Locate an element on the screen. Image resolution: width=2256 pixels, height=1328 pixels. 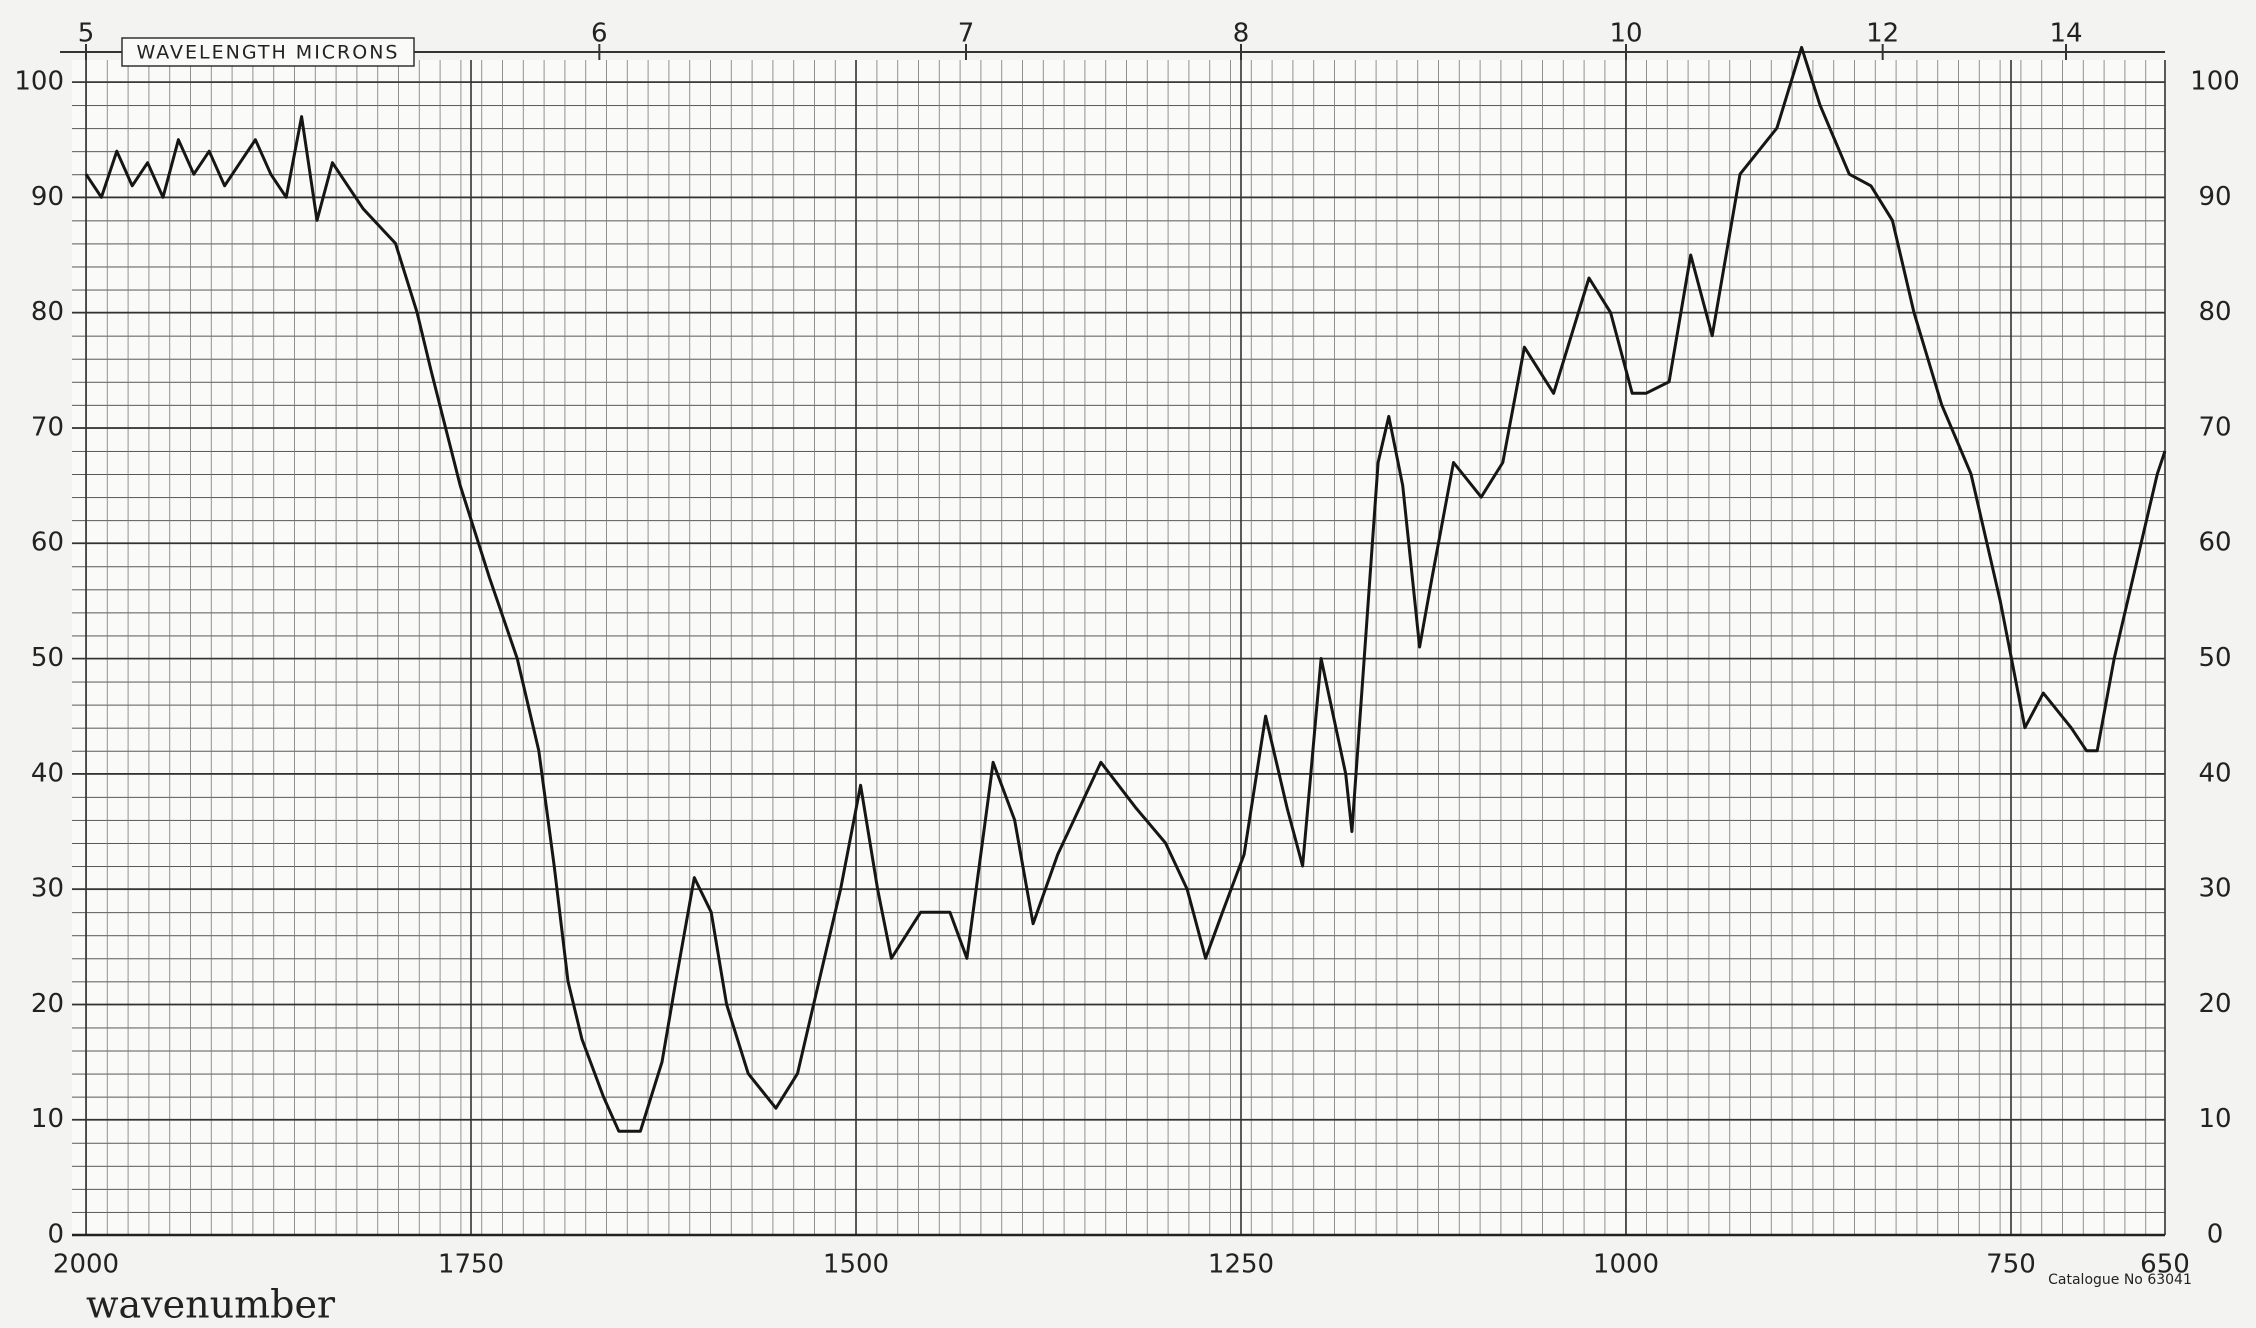
x2-axis-label: WAVELENGTH MICRONS is located at coordinates (267, 53).